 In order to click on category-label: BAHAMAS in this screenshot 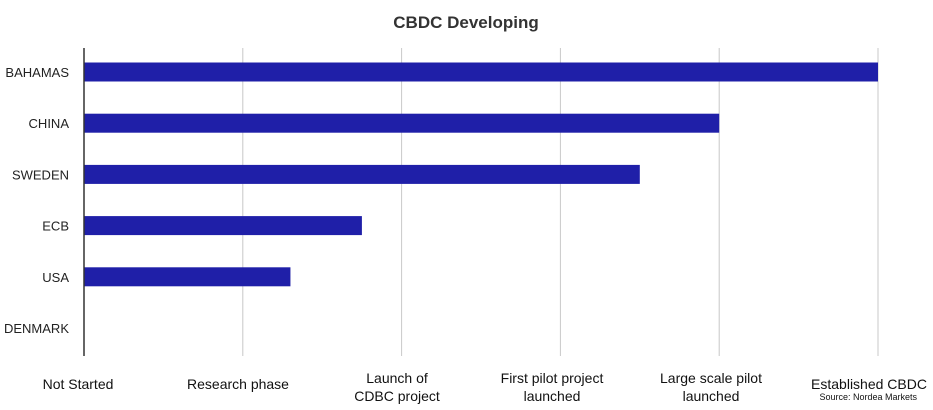, I will do `click(37, 72)`.